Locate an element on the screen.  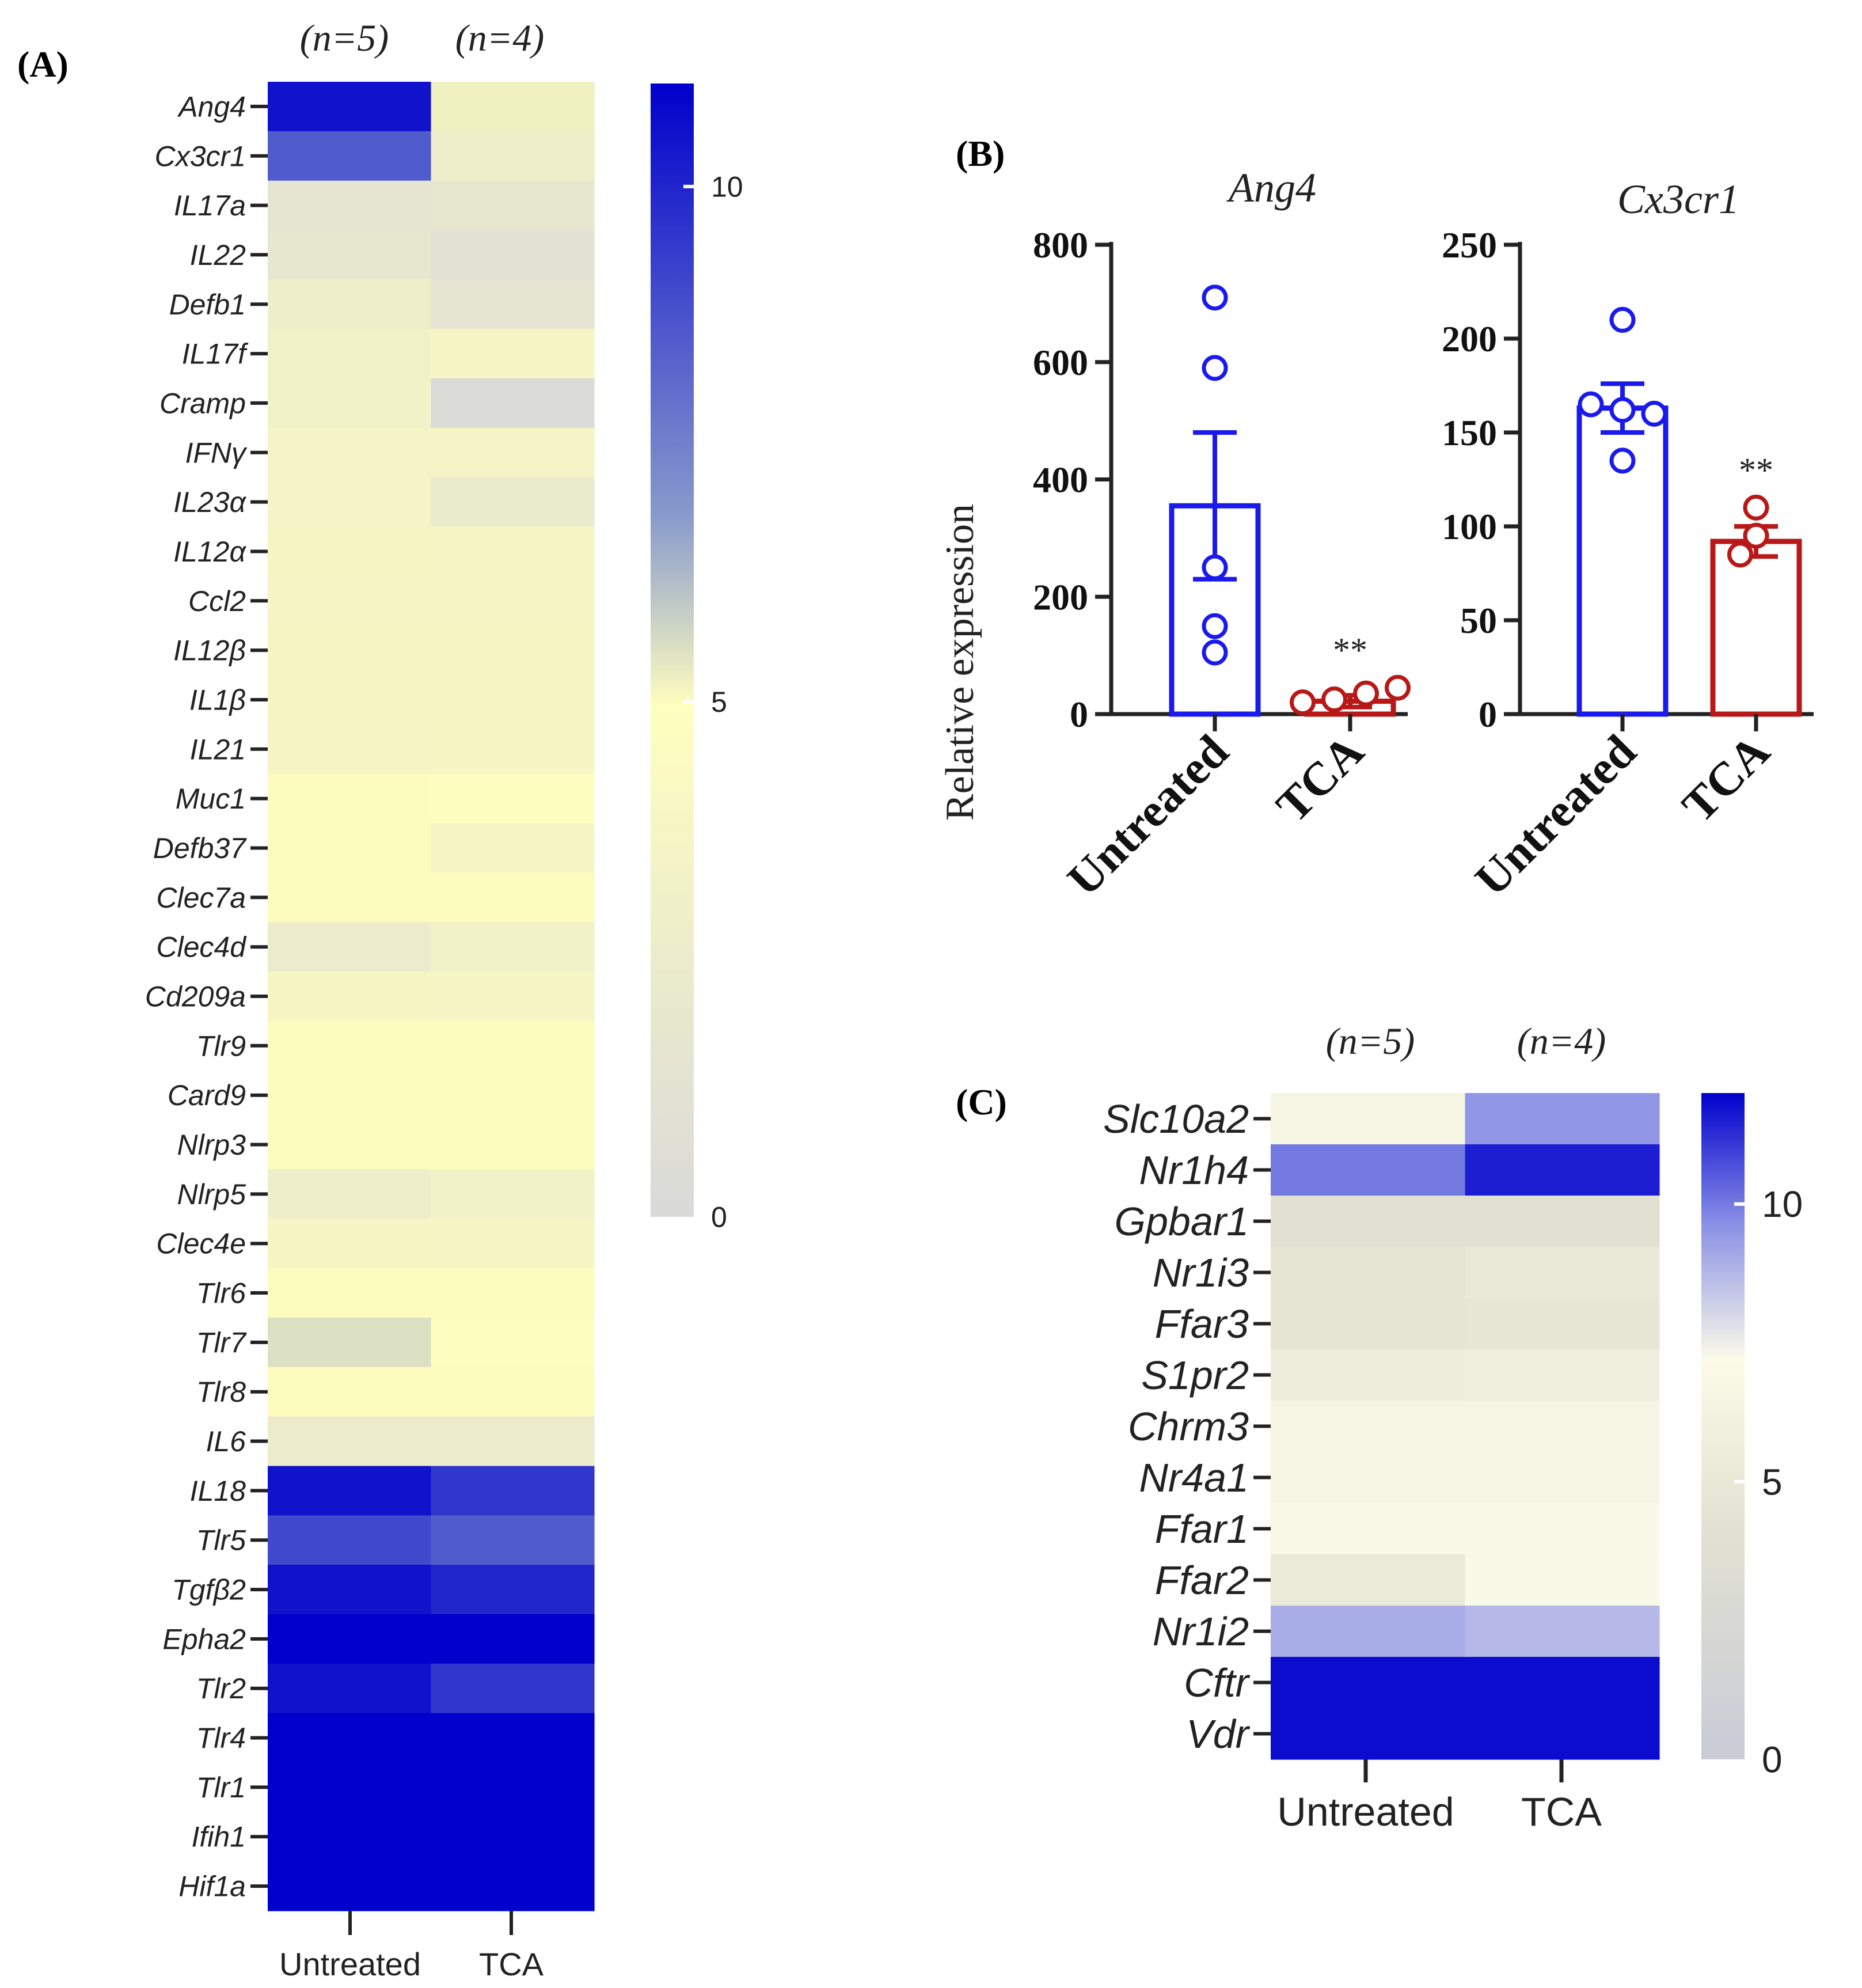
row-label: IL6 is located at coordinates (226, 1441).